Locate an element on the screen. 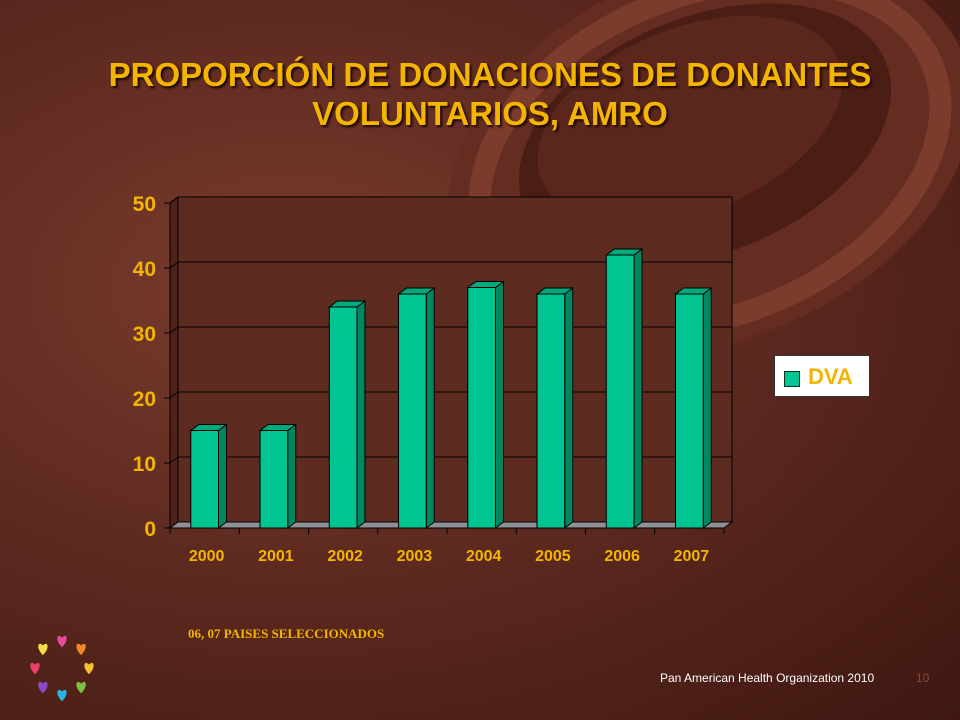 This screenshot has height=720, width=960. chart-floor is located at coordinates (451, 525).